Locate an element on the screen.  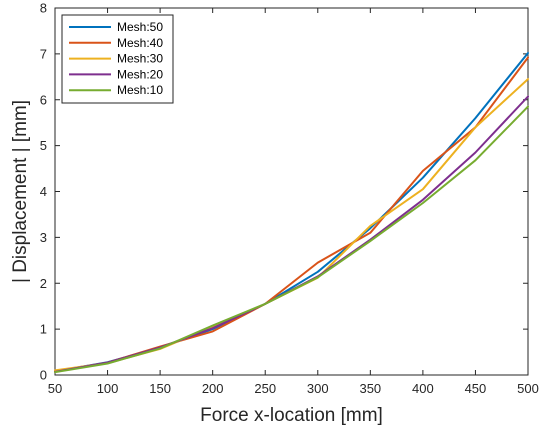
legend-label: Mesh:10 is located at coordinates (140, 90).